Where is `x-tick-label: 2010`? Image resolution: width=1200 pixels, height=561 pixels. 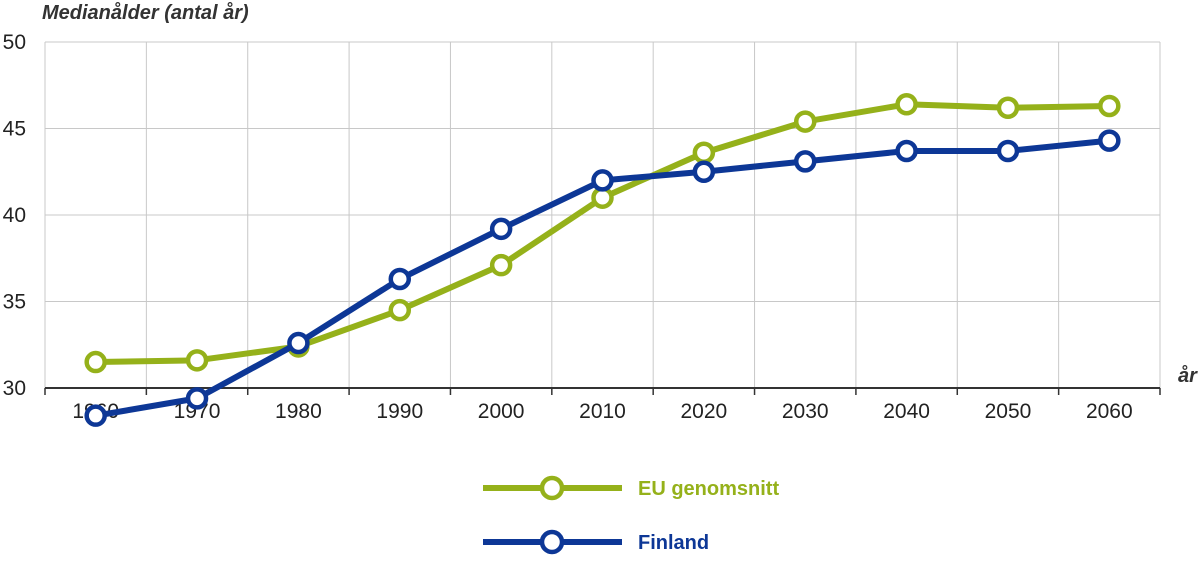
x-tick-label: 2010 is located at coordinates (602, 411).